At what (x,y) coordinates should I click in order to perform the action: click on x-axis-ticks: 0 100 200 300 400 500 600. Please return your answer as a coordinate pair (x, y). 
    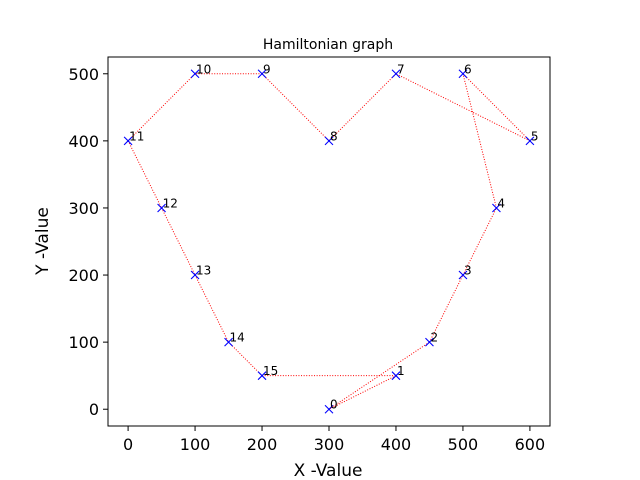
    Looking at the image, I should click on (334, 440).